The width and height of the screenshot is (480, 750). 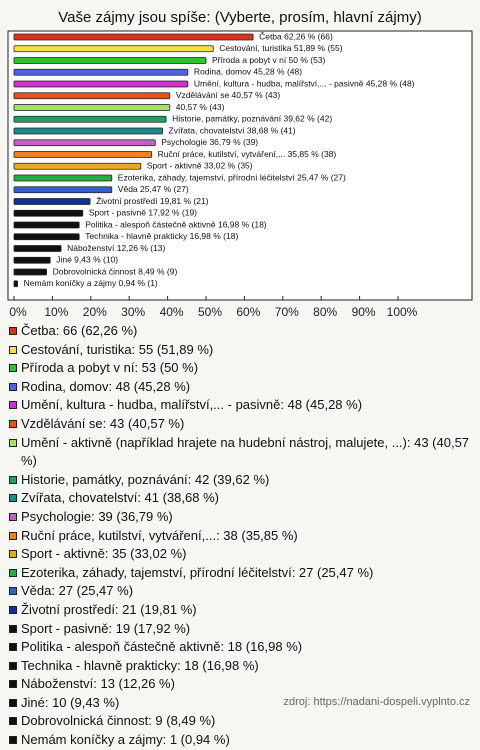 What do you see at coordinates (200, 166) in the screenshot?
I see `bar-label: Sport - aktivně 33,02 % (35)` at bounding box center [200, 166].